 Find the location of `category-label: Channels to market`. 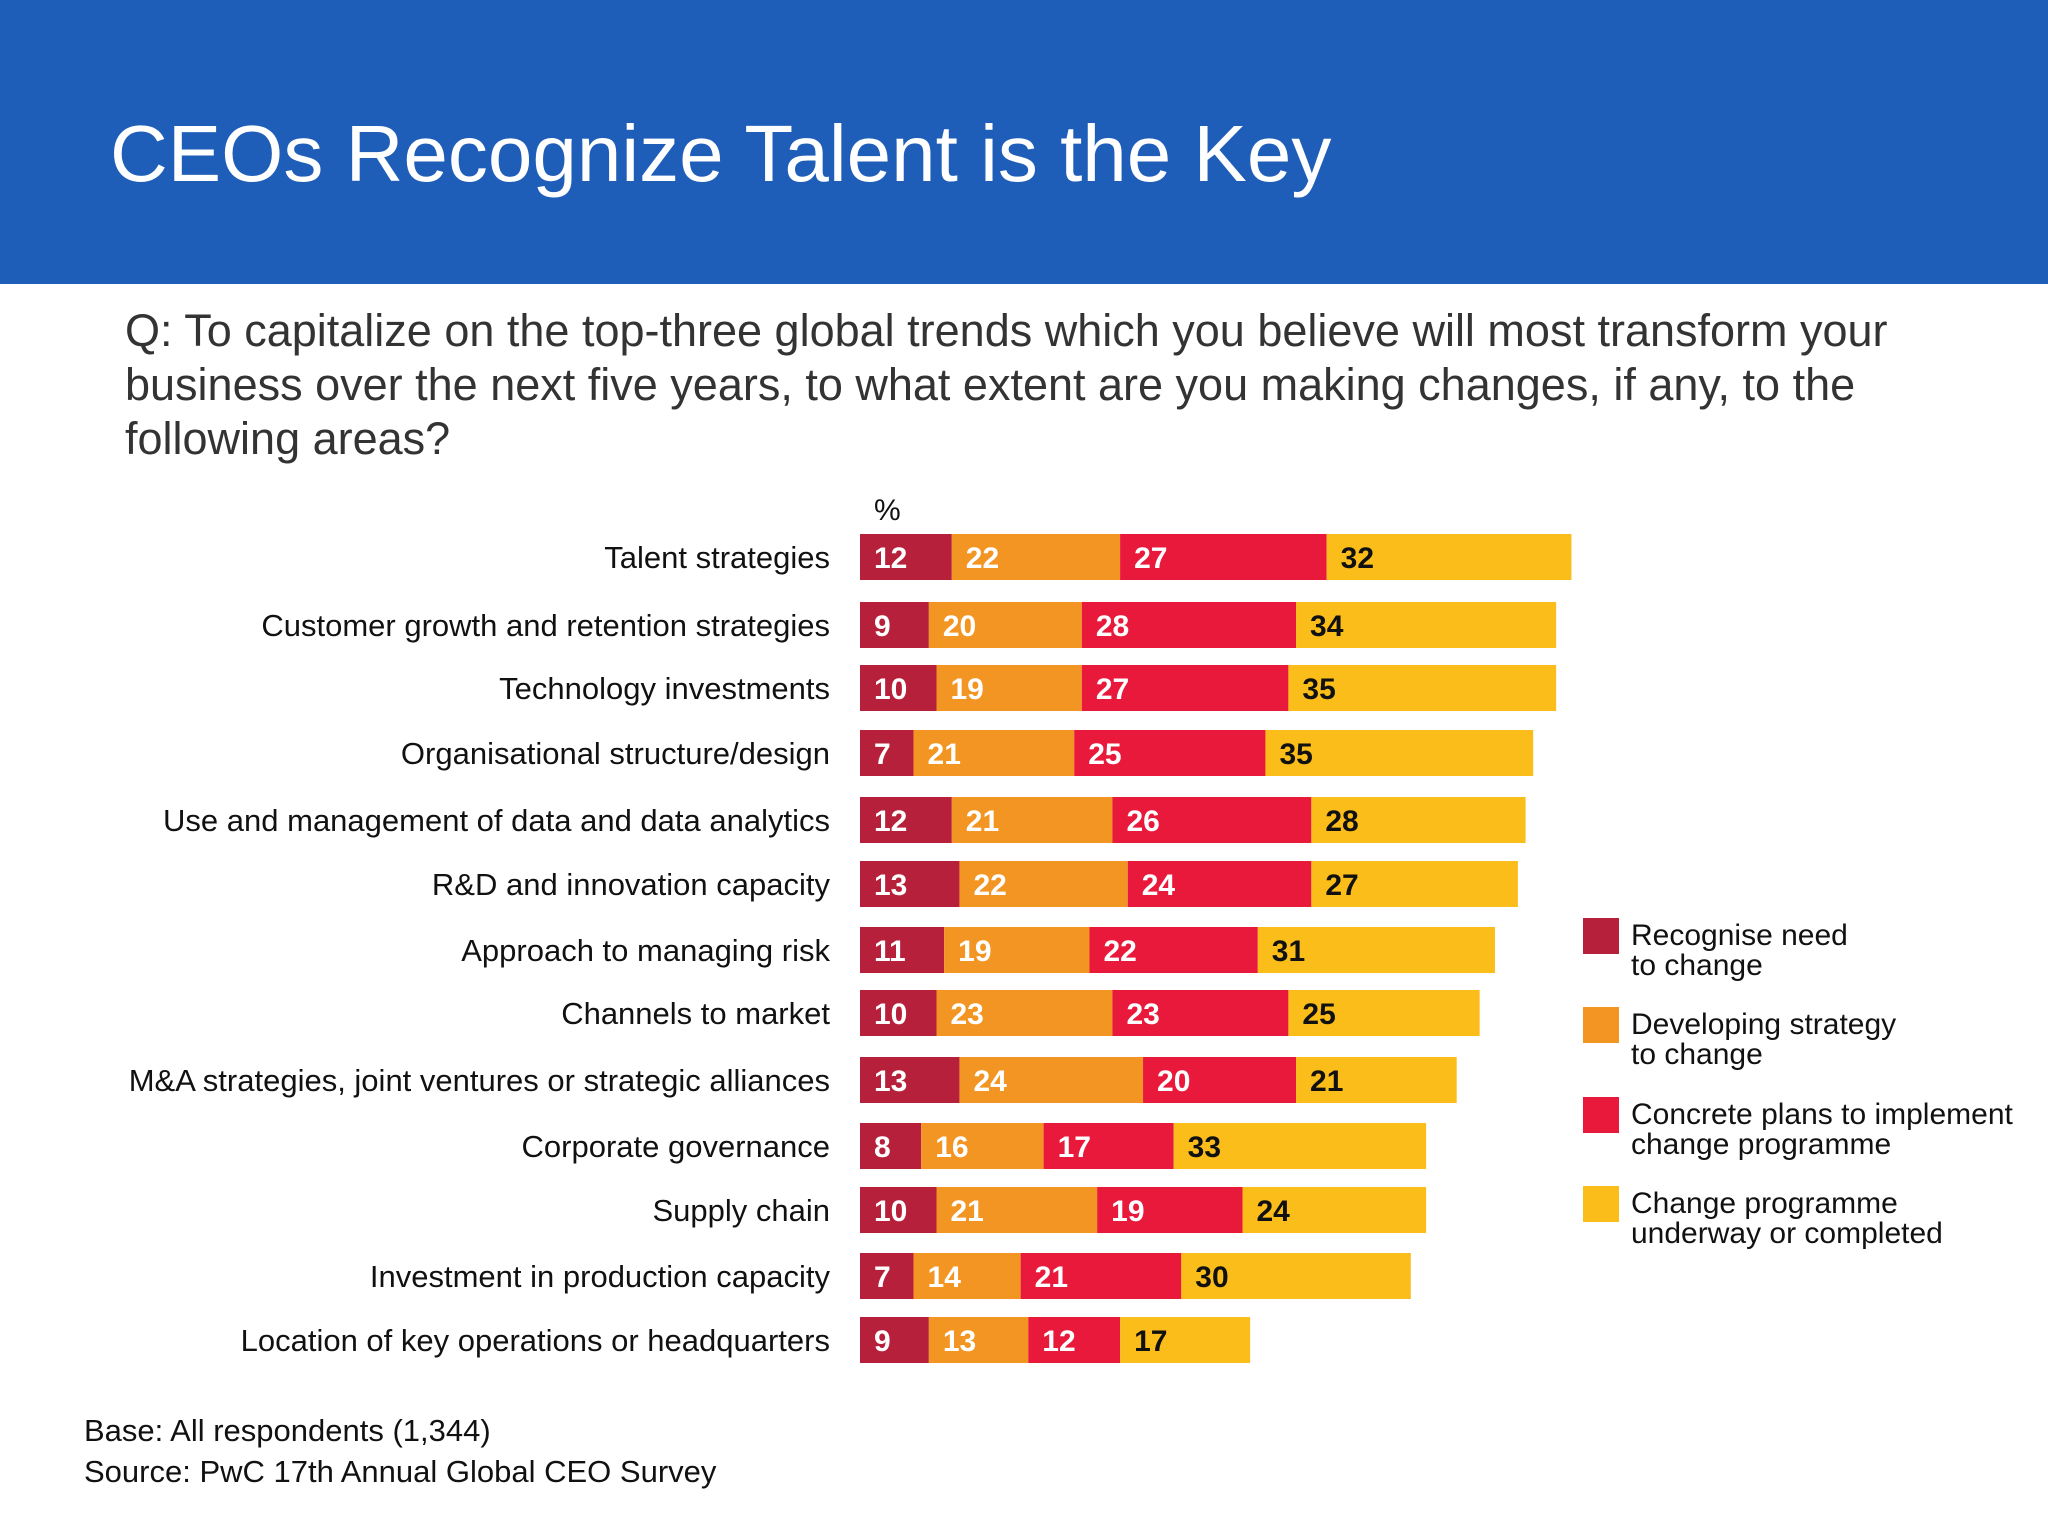

category-label: Channels to market is located at coordinates (695, 1013).